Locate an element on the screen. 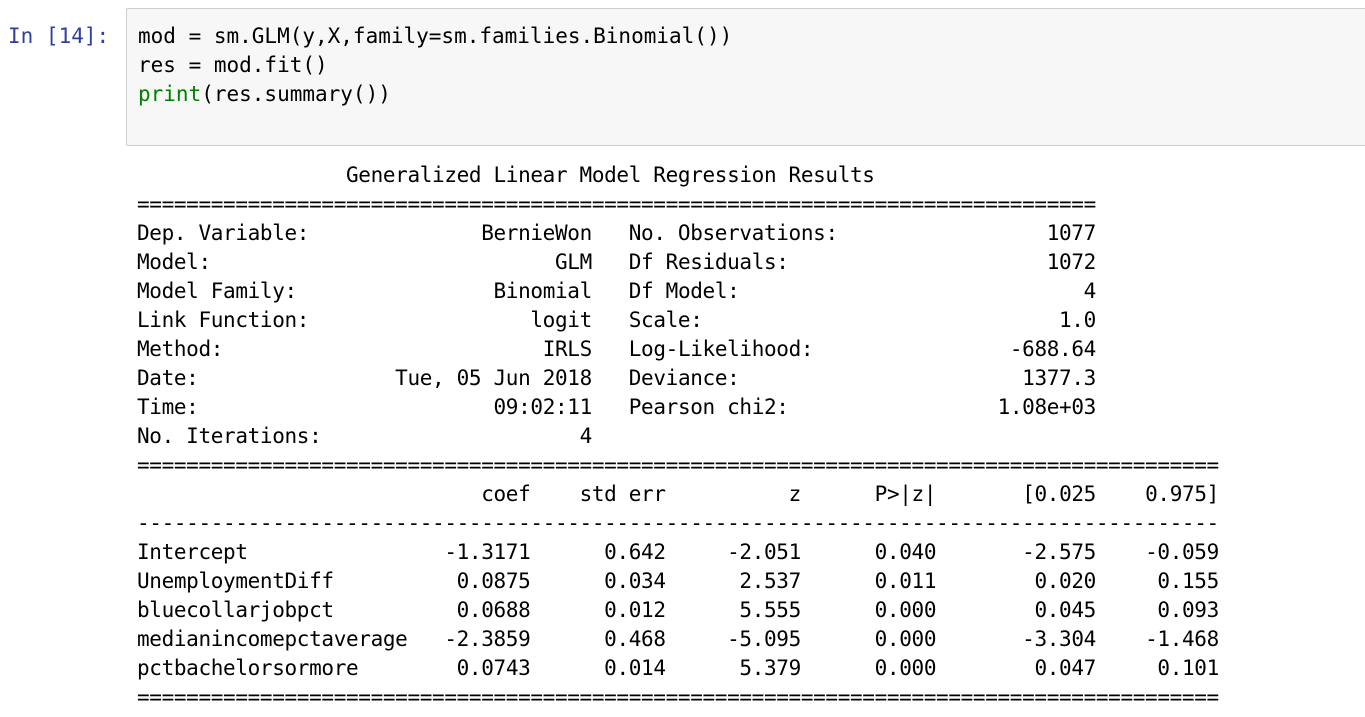  info-right-label: Pearson chi2: is located at coordinates (708, 407).